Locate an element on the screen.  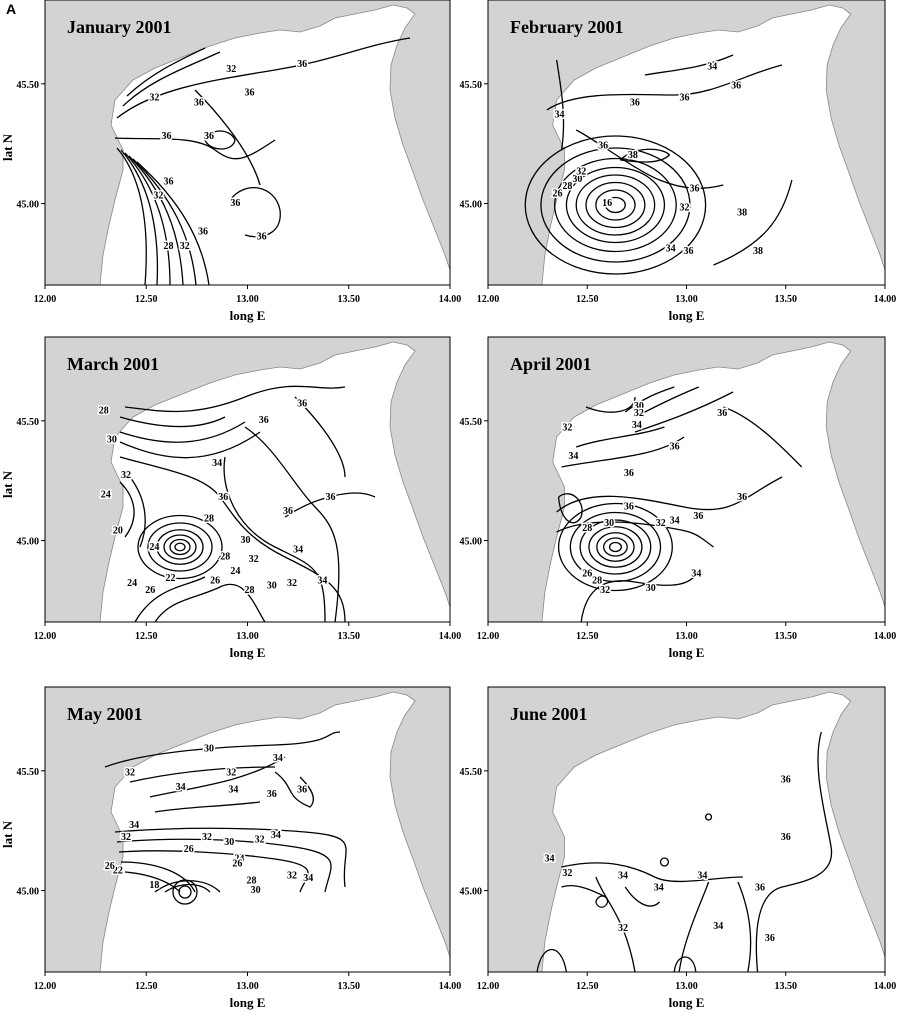
contour-label: 18 is located at coordinates (154, 885).